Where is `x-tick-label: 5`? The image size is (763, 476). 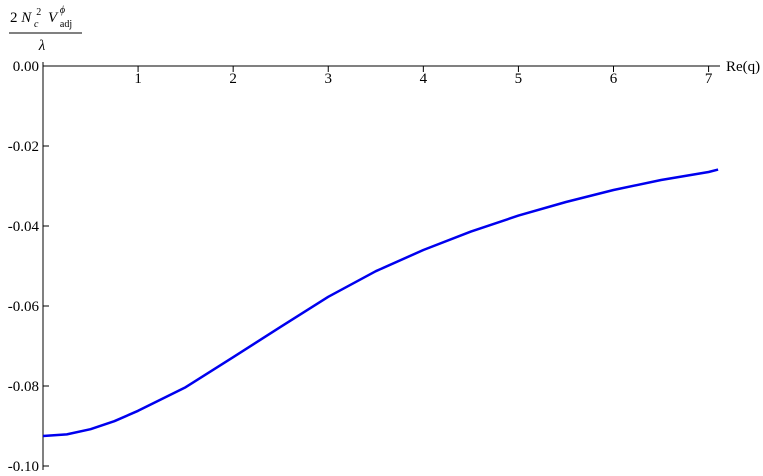 x-tick-label: 5 is located at coordinates (519, 79).